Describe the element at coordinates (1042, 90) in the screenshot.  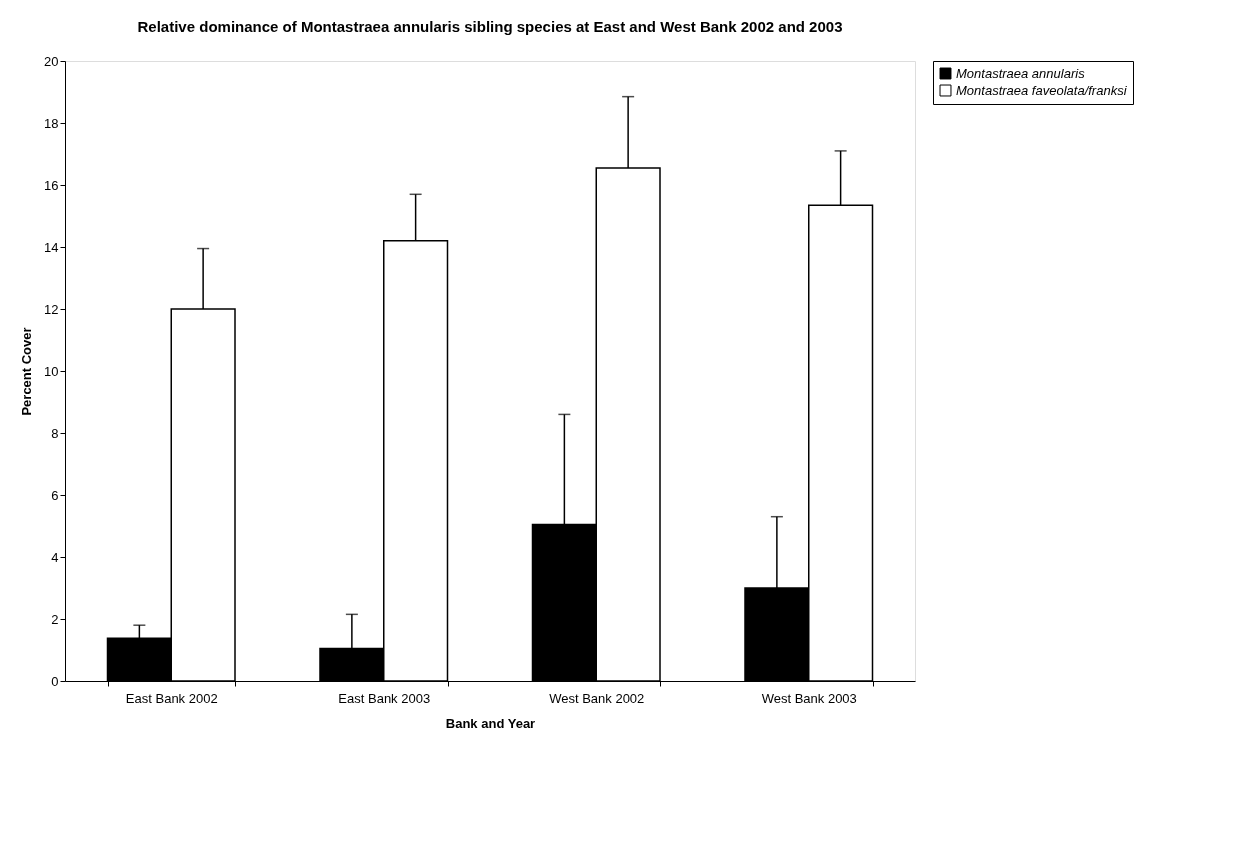
I see `legend-label: Montastraea faveolata/franksi` at that location.